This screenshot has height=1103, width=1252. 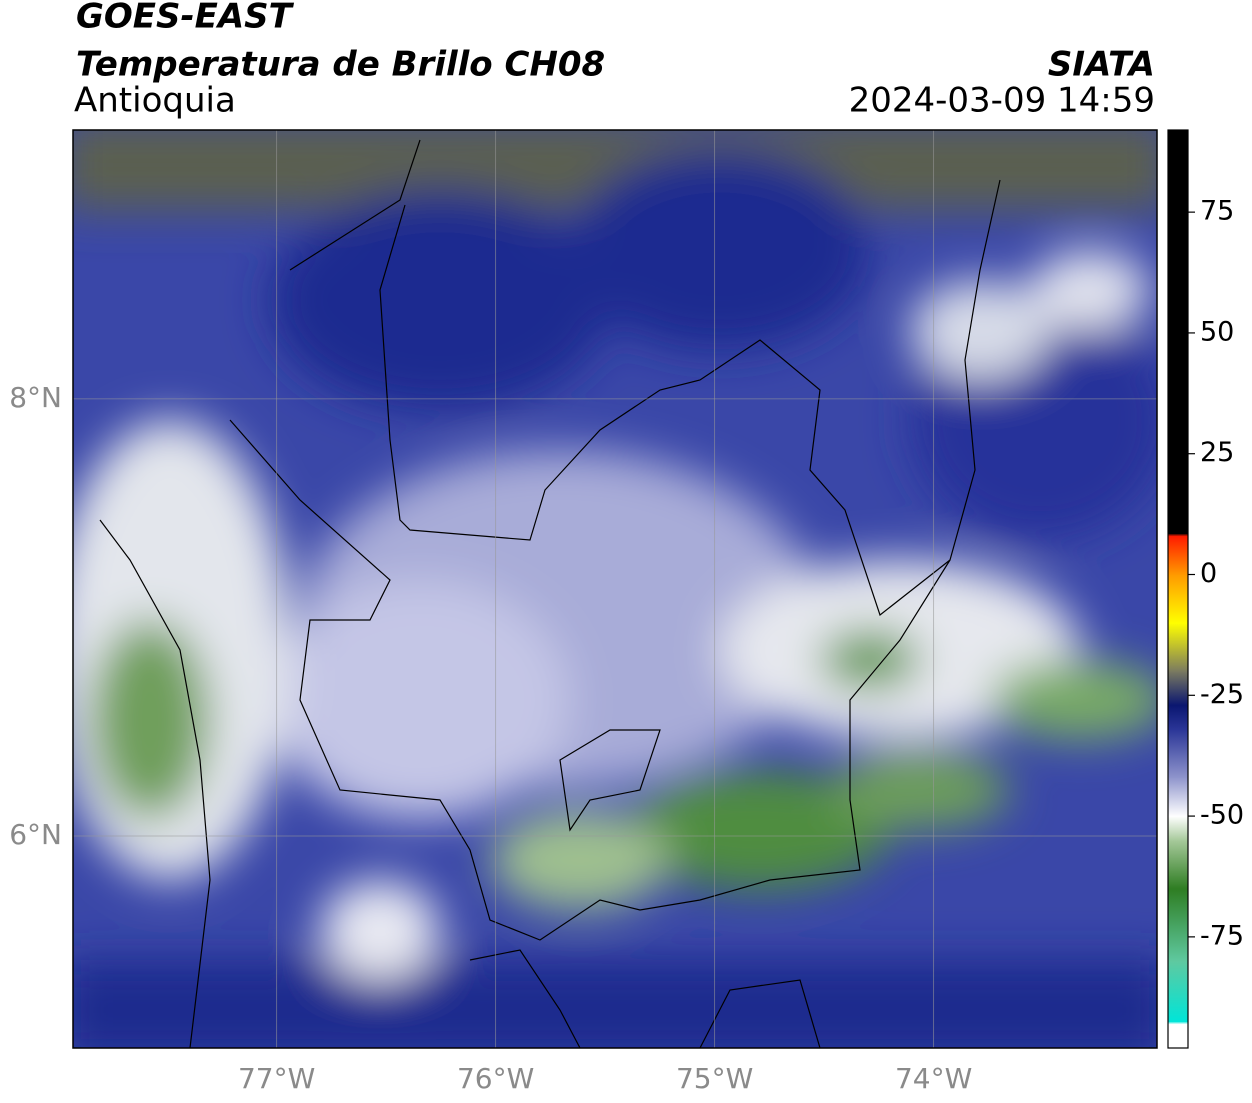 I want to click on title: GOES-EAST, so click(x=185, y=18).